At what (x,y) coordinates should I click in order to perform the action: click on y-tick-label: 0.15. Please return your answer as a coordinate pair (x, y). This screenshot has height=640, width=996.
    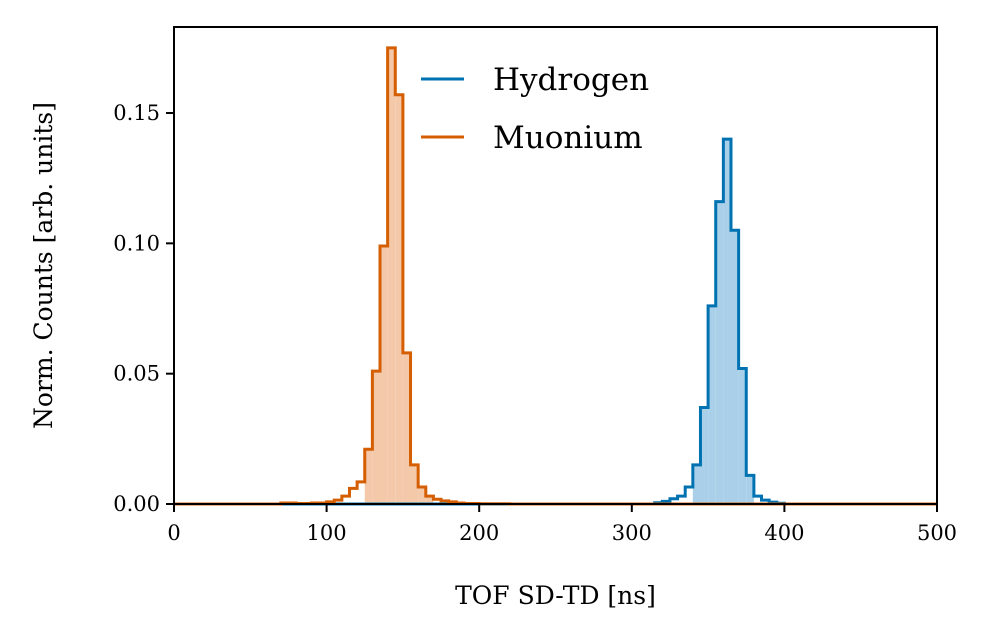
    Looking at the image, I should click on (136, 113).